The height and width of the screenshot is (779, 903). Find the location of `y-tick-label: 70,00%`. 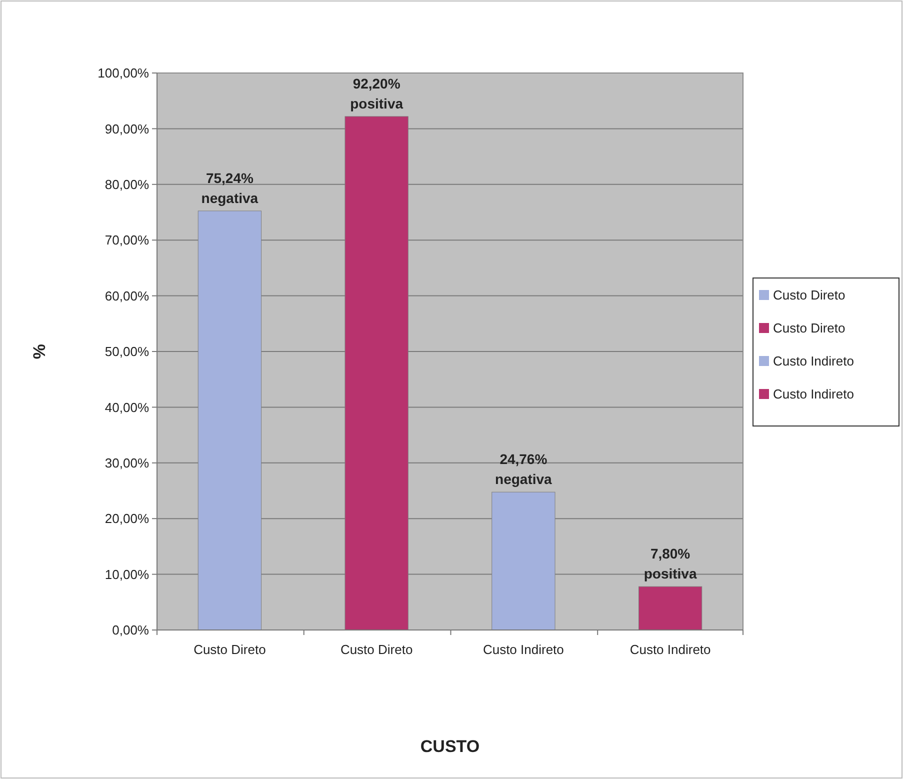

y-tick-label: 70,00% is located at coordinates (127, 240).